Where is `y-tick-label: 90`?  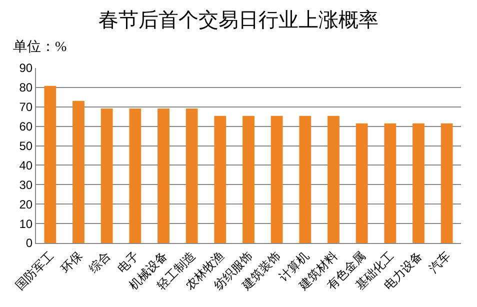 y-tick-label: 90 is located at coordinates (26, 68).